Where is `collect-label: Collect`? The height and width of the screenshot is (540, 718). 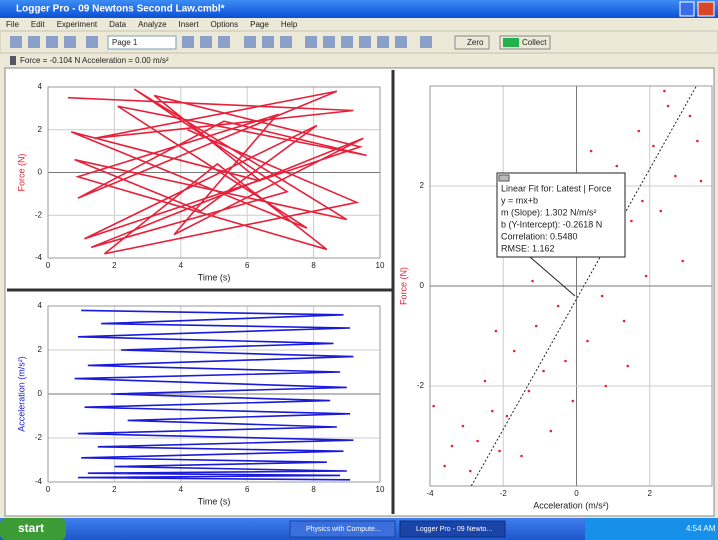
collect-label: Collect is located at coordinates (534, 42).